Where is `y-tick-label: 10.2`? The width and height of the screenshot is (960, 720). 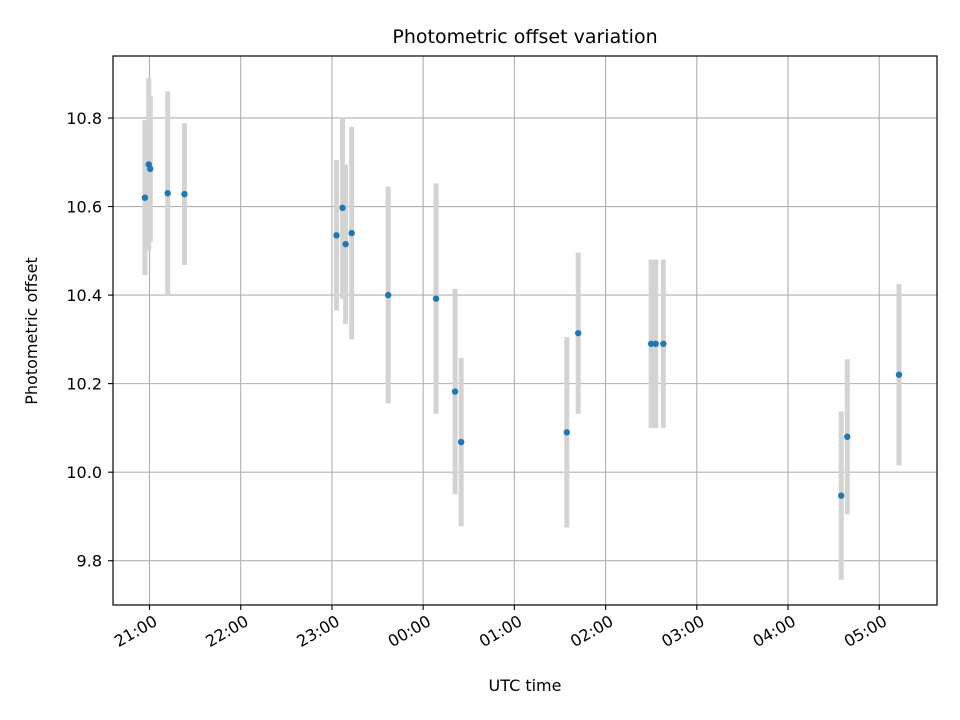 y-tick-label: 10.2 is located at coordinates (84, 384).